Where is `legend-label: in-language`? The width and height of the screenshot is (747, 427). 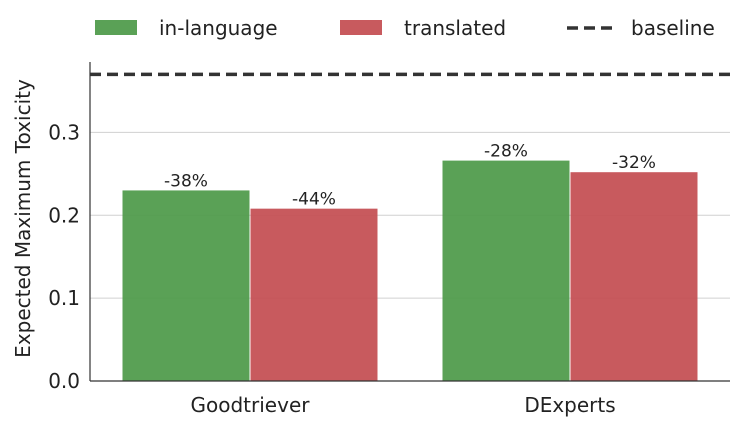 legend-label: in-language is located at coordinates (218, 28).